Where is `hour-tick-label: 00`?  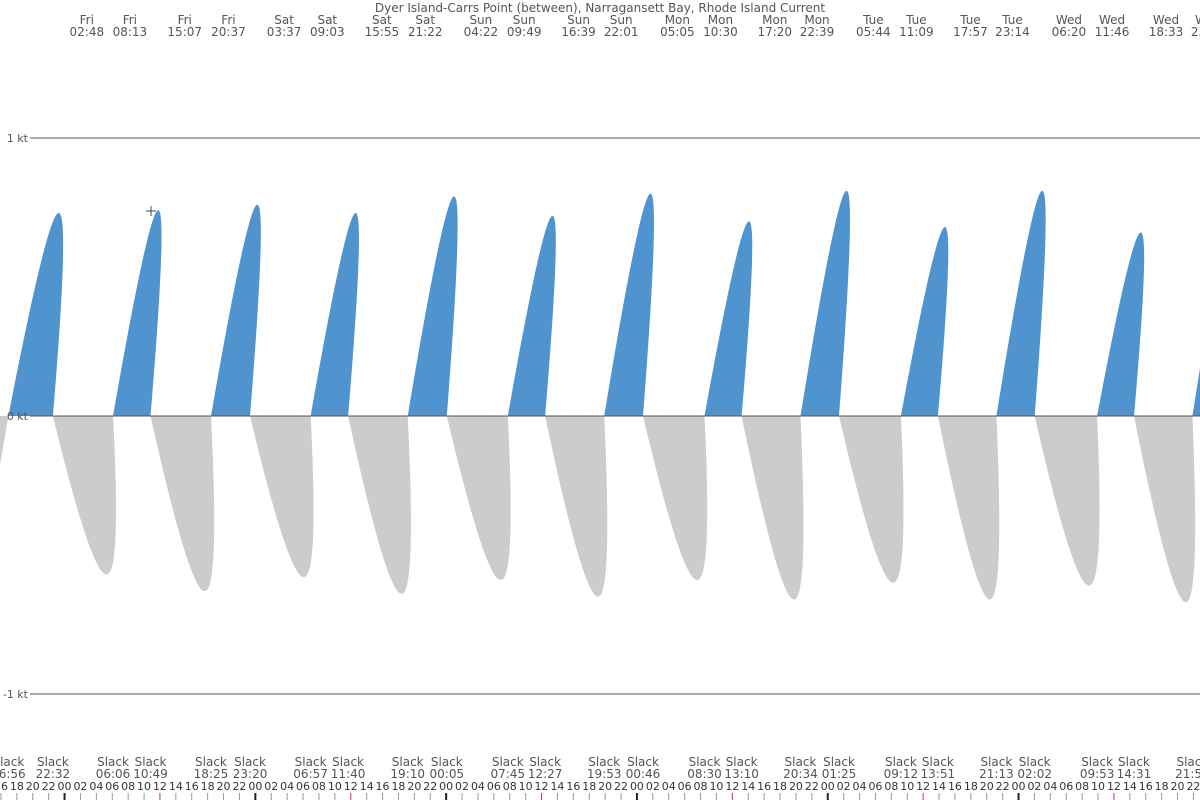 hour-tick-label: 00 is located at coordinates (637, 786).